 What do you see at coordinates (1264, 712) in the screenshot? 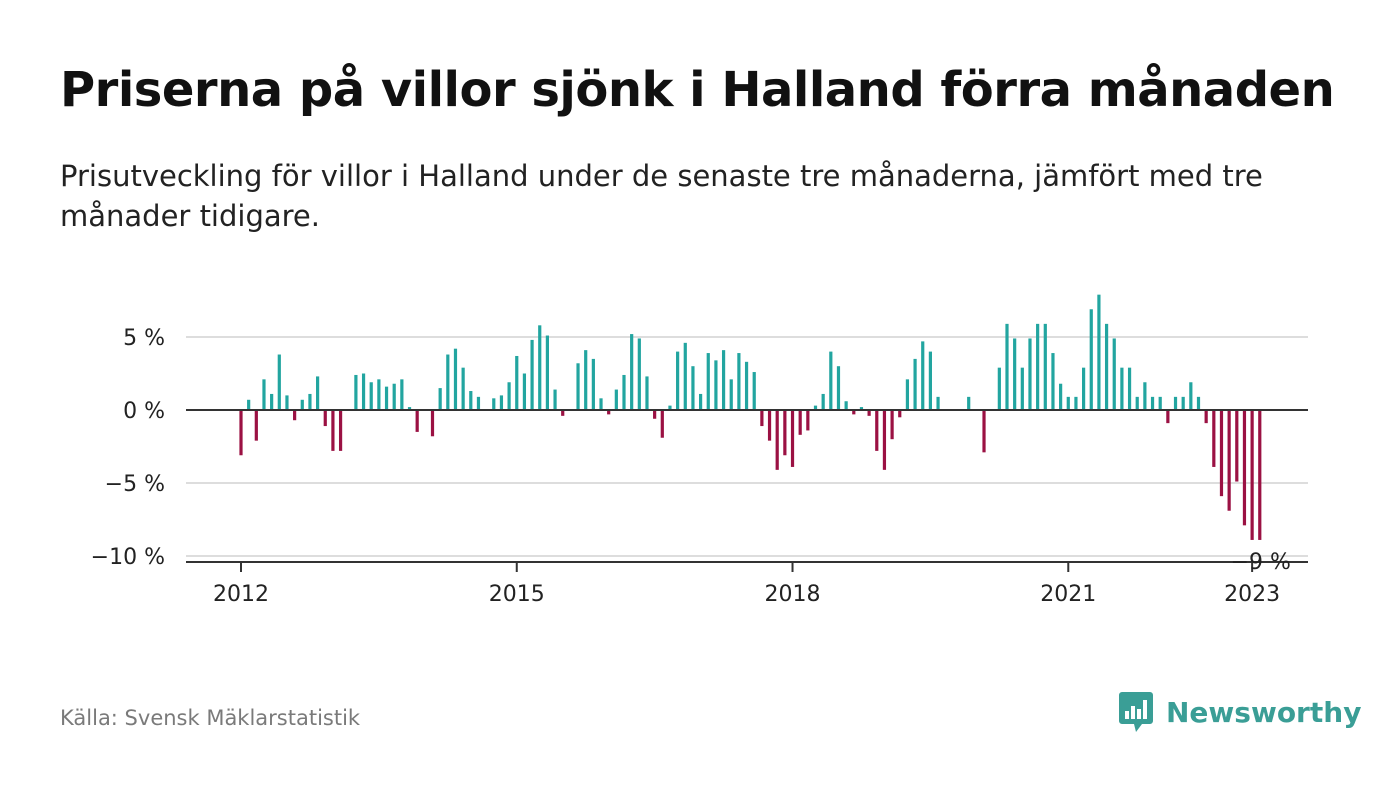
I see `brand-name: Newsworthy` at bounding box center [1264, 712].